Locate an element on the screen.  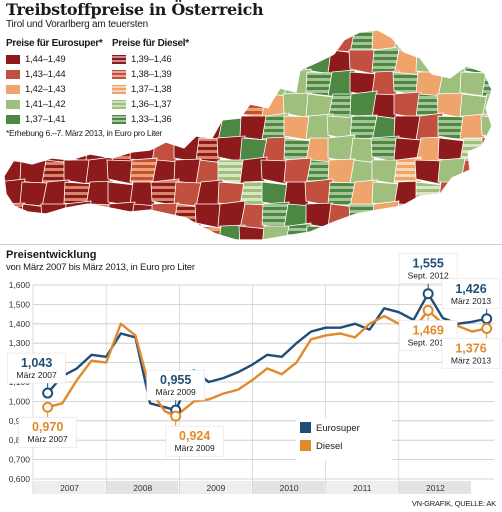
legend-diesel-item: 1,37–1,38 is located at coordinates (150, 89).